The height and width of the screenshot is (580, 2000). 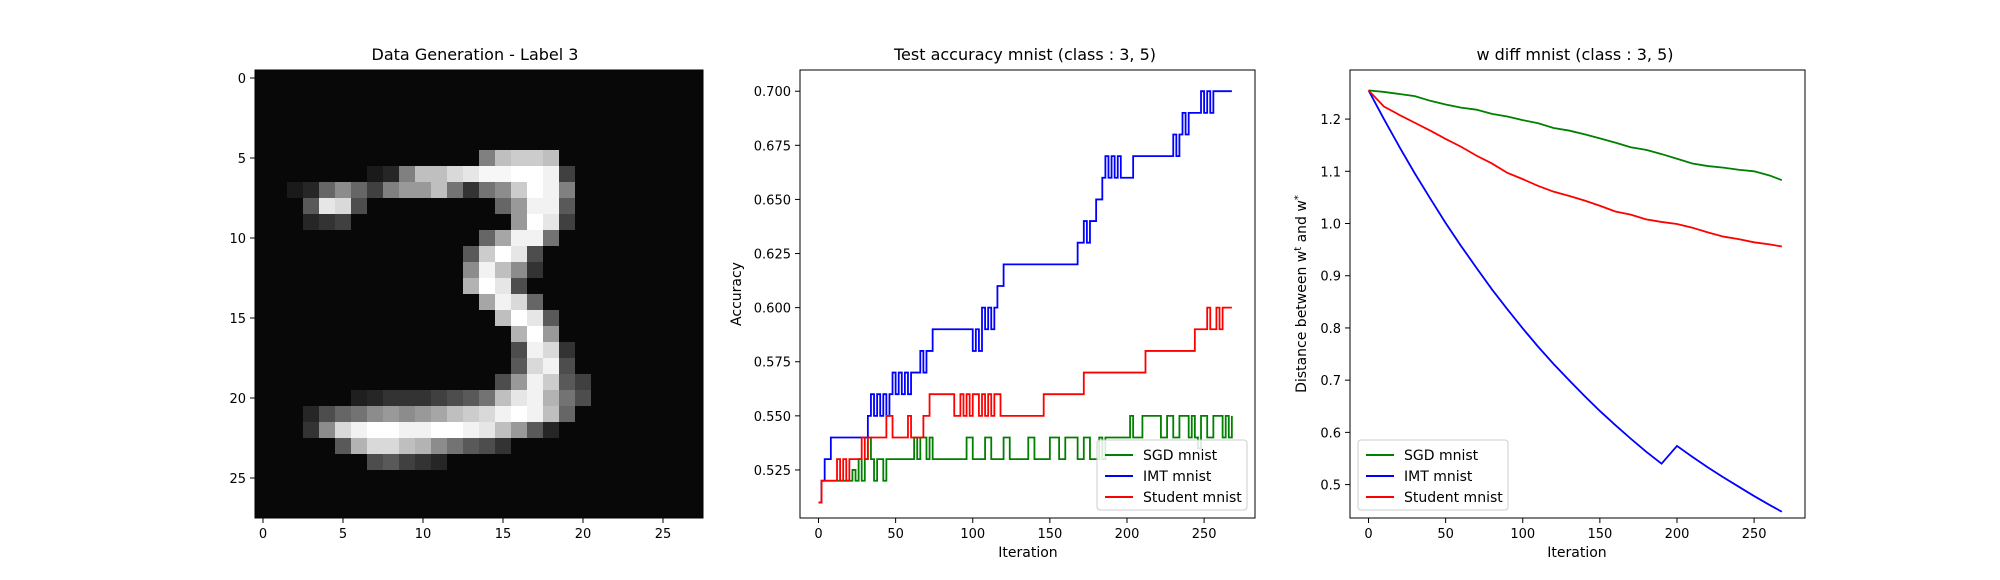 What do you see at coordinates (1204, 534) in the screenshot?
I see `xtick-label: 250` at bounding box center [1204, 534].